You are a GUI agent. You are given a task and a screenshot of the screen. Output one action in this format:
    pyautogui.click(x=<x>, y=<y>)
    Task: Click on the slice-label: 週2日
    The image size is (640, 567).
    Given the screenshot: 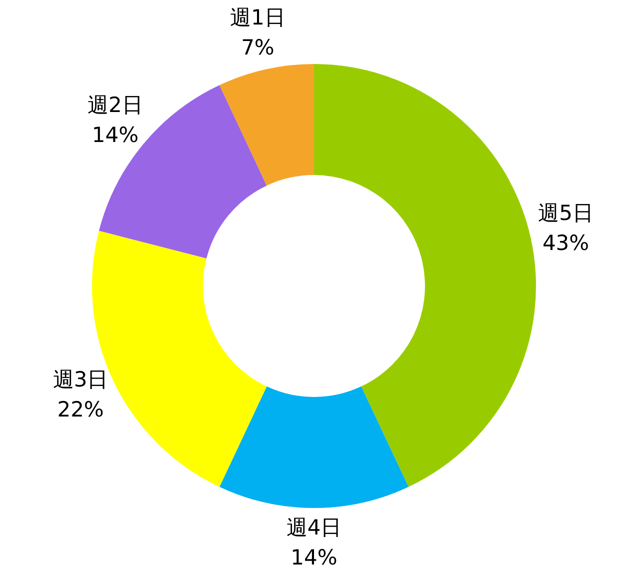 What is the action you would take?
    pyautogui.click(x=115, y=105)
    